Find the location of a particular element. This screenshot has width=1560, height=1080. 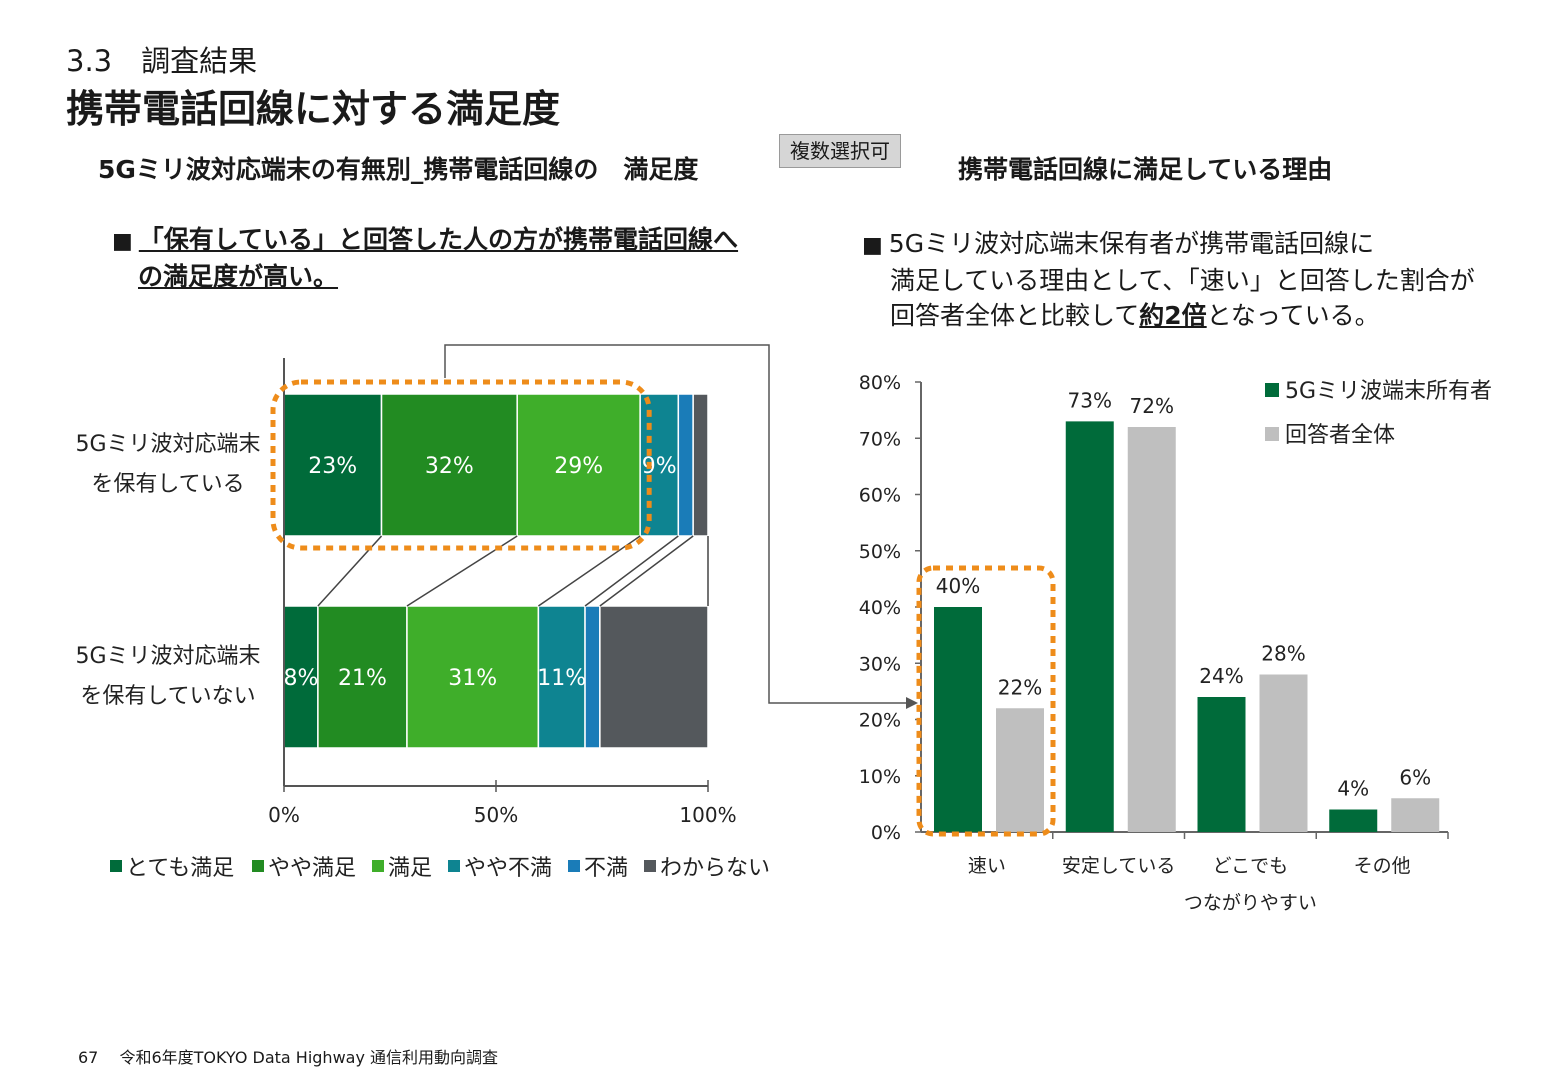

footer-text: 令和6年度TOKYO Data Highway 通信利用動向調査 is located at coordinates (309, 1057).